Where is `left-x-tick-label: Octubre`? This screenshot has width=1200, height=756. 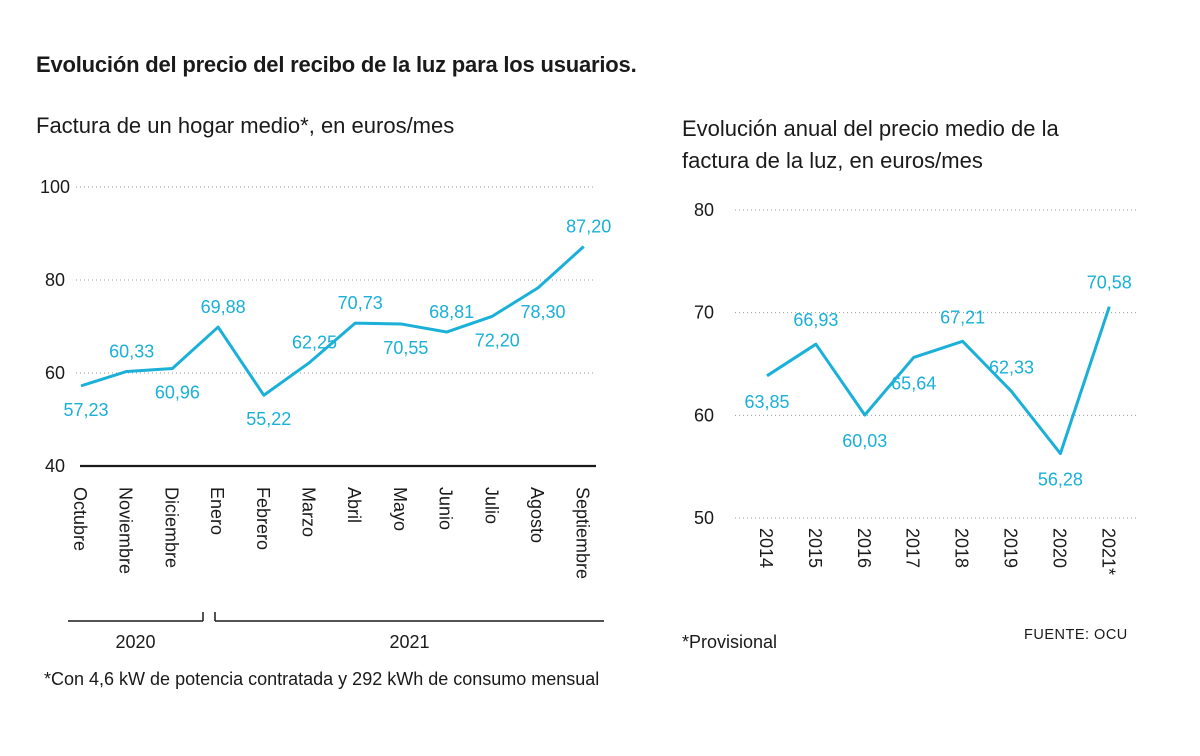
left-x-tick-label: Octubre is located at coordinates (80, 519).